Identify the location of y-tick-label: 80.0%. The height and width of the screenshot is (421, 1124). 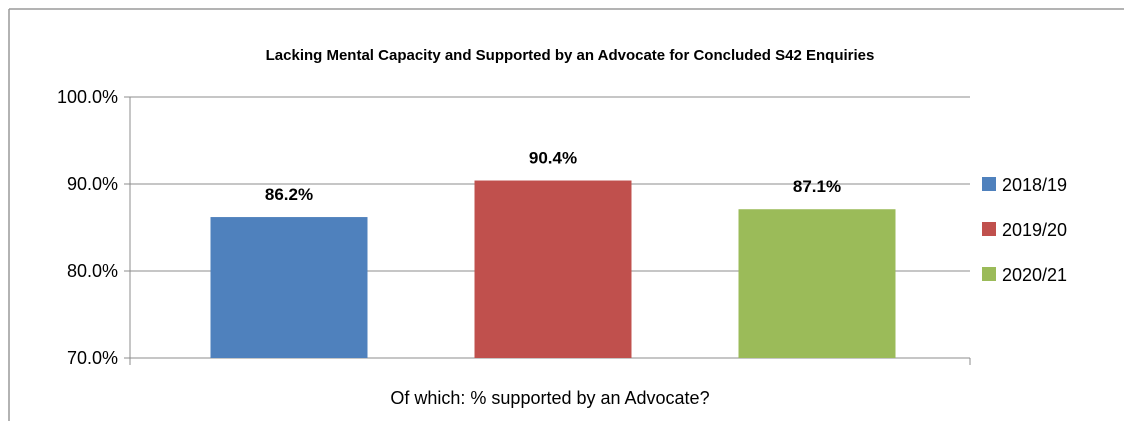
(92, 271).